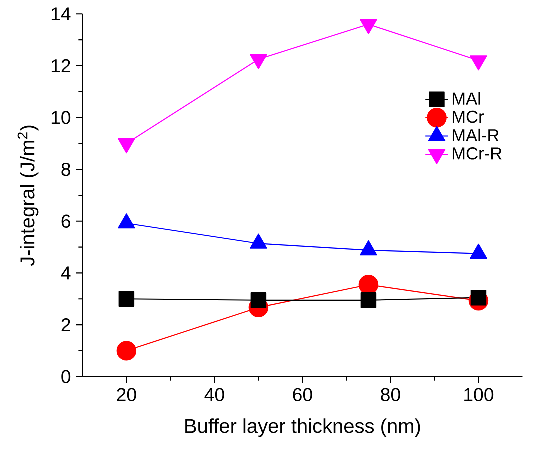 The height and width of the screenshot is (454, 533). I want to click on y-tick-label: 6, so click(66, 221).